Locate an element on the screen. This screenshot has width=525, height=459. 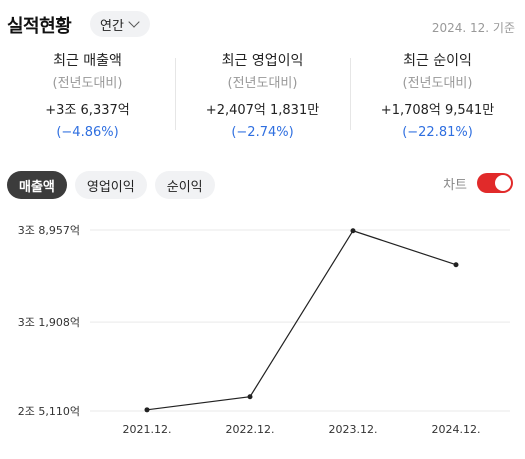
toggle-knob is located at coordinates (503, 183).